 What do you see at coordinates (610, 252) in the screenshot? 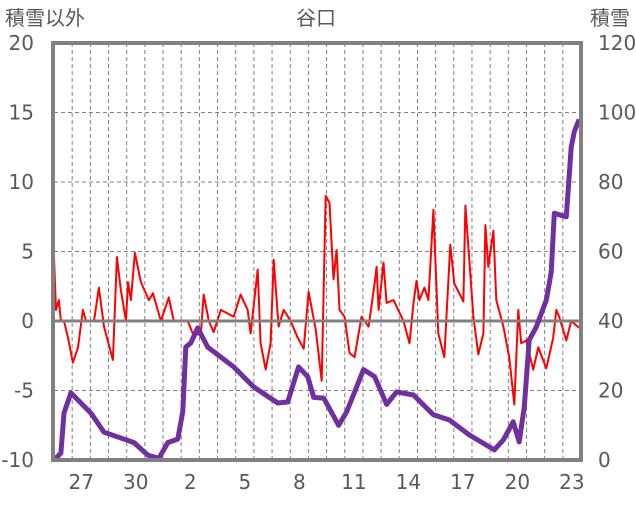
I see `right-tick-label: 60` at bounding box center [610, 252].